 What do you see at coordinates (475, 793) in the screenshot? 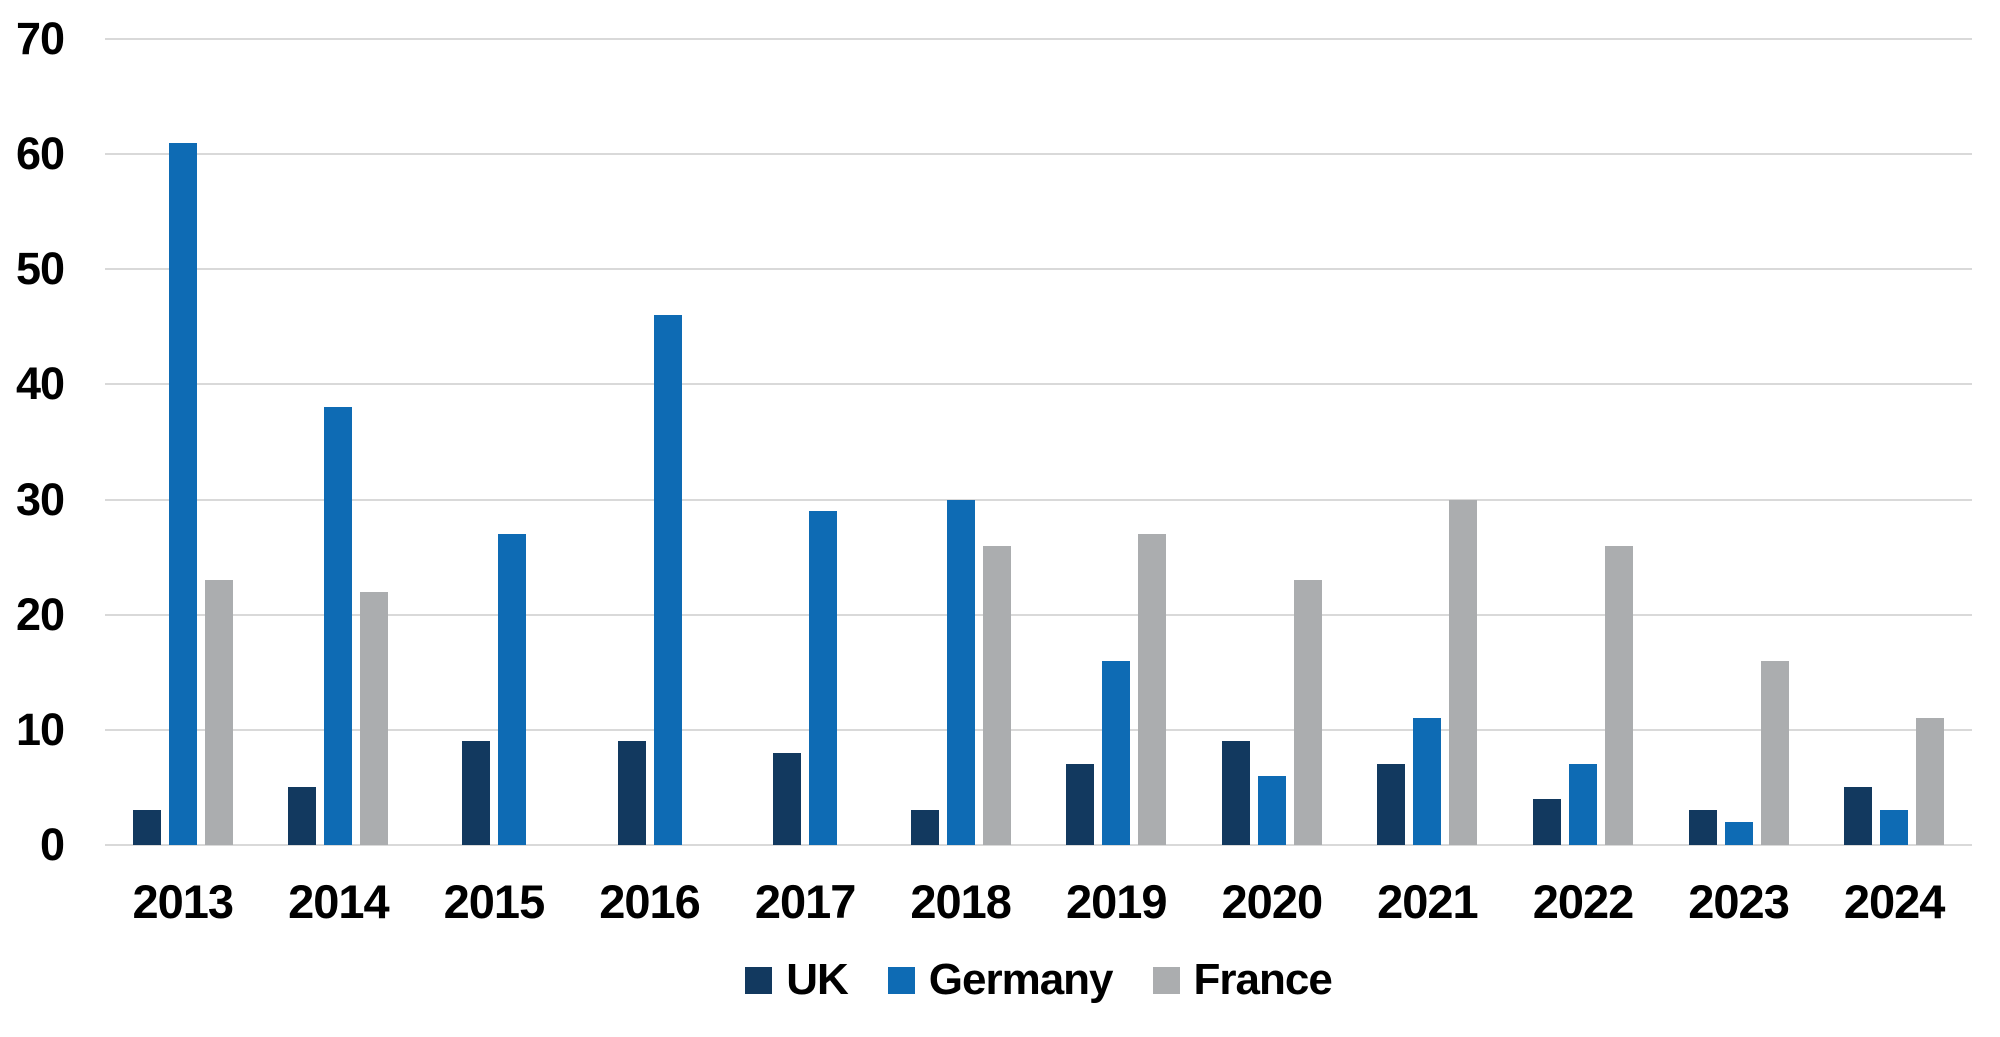
I see `bar-uk-2015` at bounding box center [475, 793].